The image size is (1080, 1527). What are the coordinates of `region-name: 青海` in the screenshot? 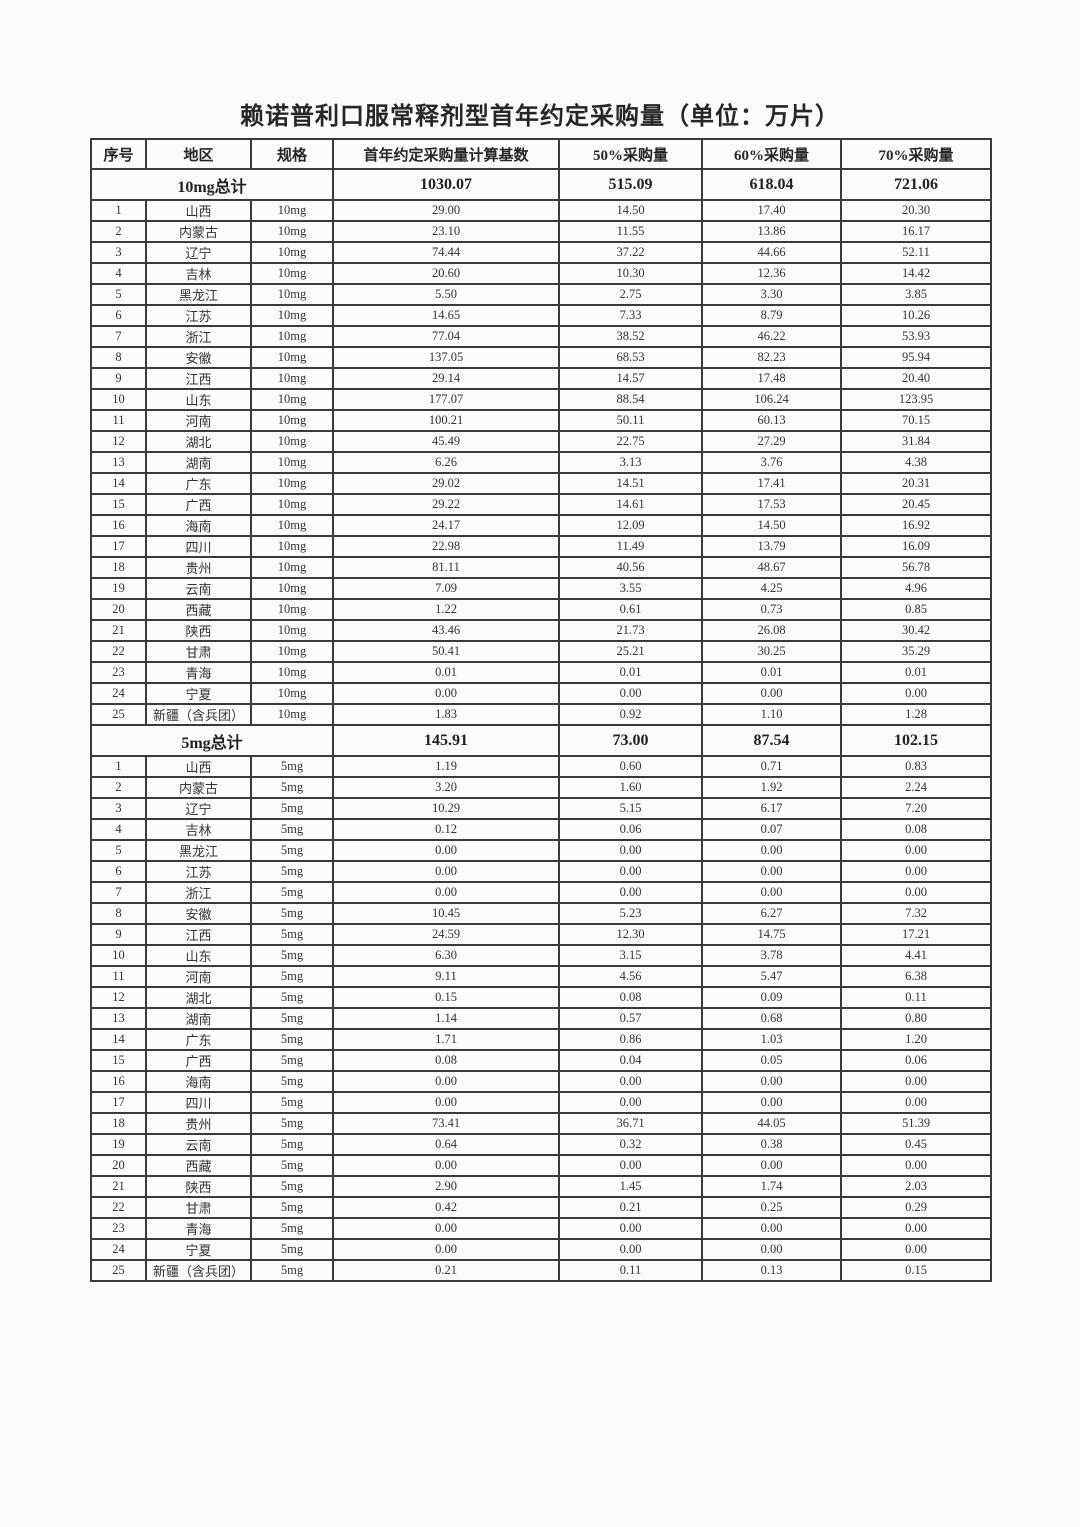 It's located at (198, 1228).